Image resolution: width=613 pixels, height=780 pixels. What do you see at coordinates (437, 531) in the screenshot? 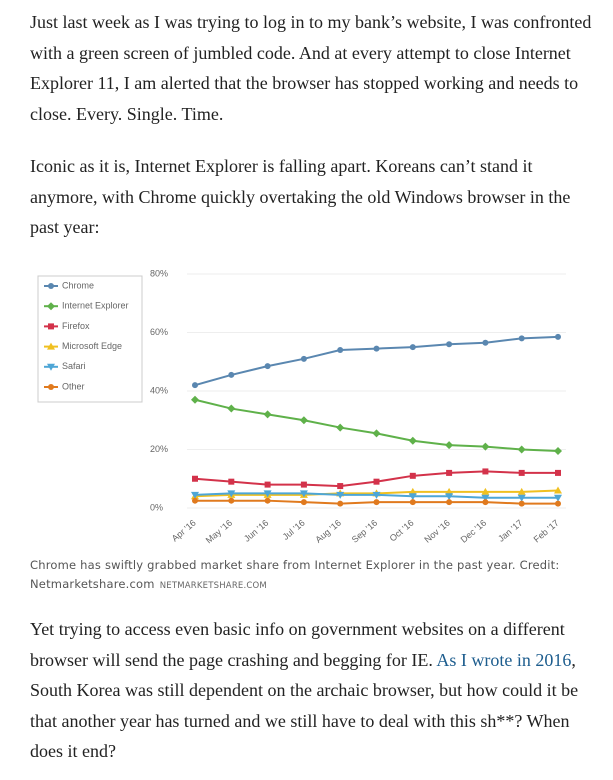
I see `x-tick-label: Nov '16` at bounding box center [437, 531].